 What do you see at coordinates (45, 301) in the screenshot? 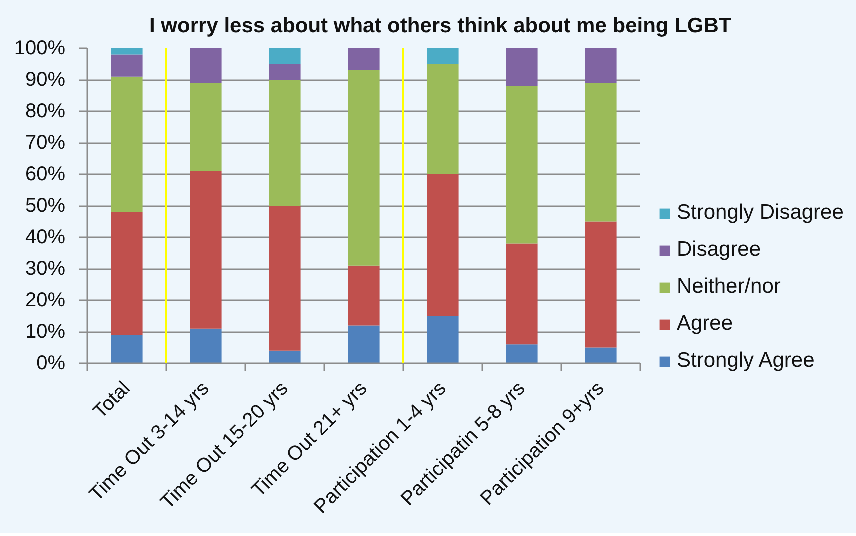
I see `y-tick-label: 20%` at bounding box center [45, 301].